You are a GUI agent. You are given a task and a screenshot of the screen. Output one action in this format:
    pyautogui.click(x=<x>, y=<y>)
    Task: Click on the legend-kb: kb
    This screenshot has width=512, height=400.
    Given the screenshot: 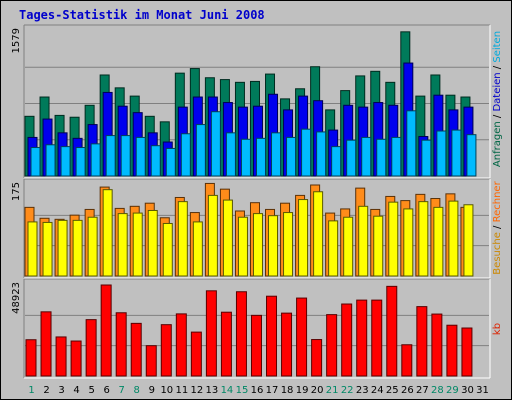 What is the action you would take?
    pyautogui.click(x=497, y=329)
    